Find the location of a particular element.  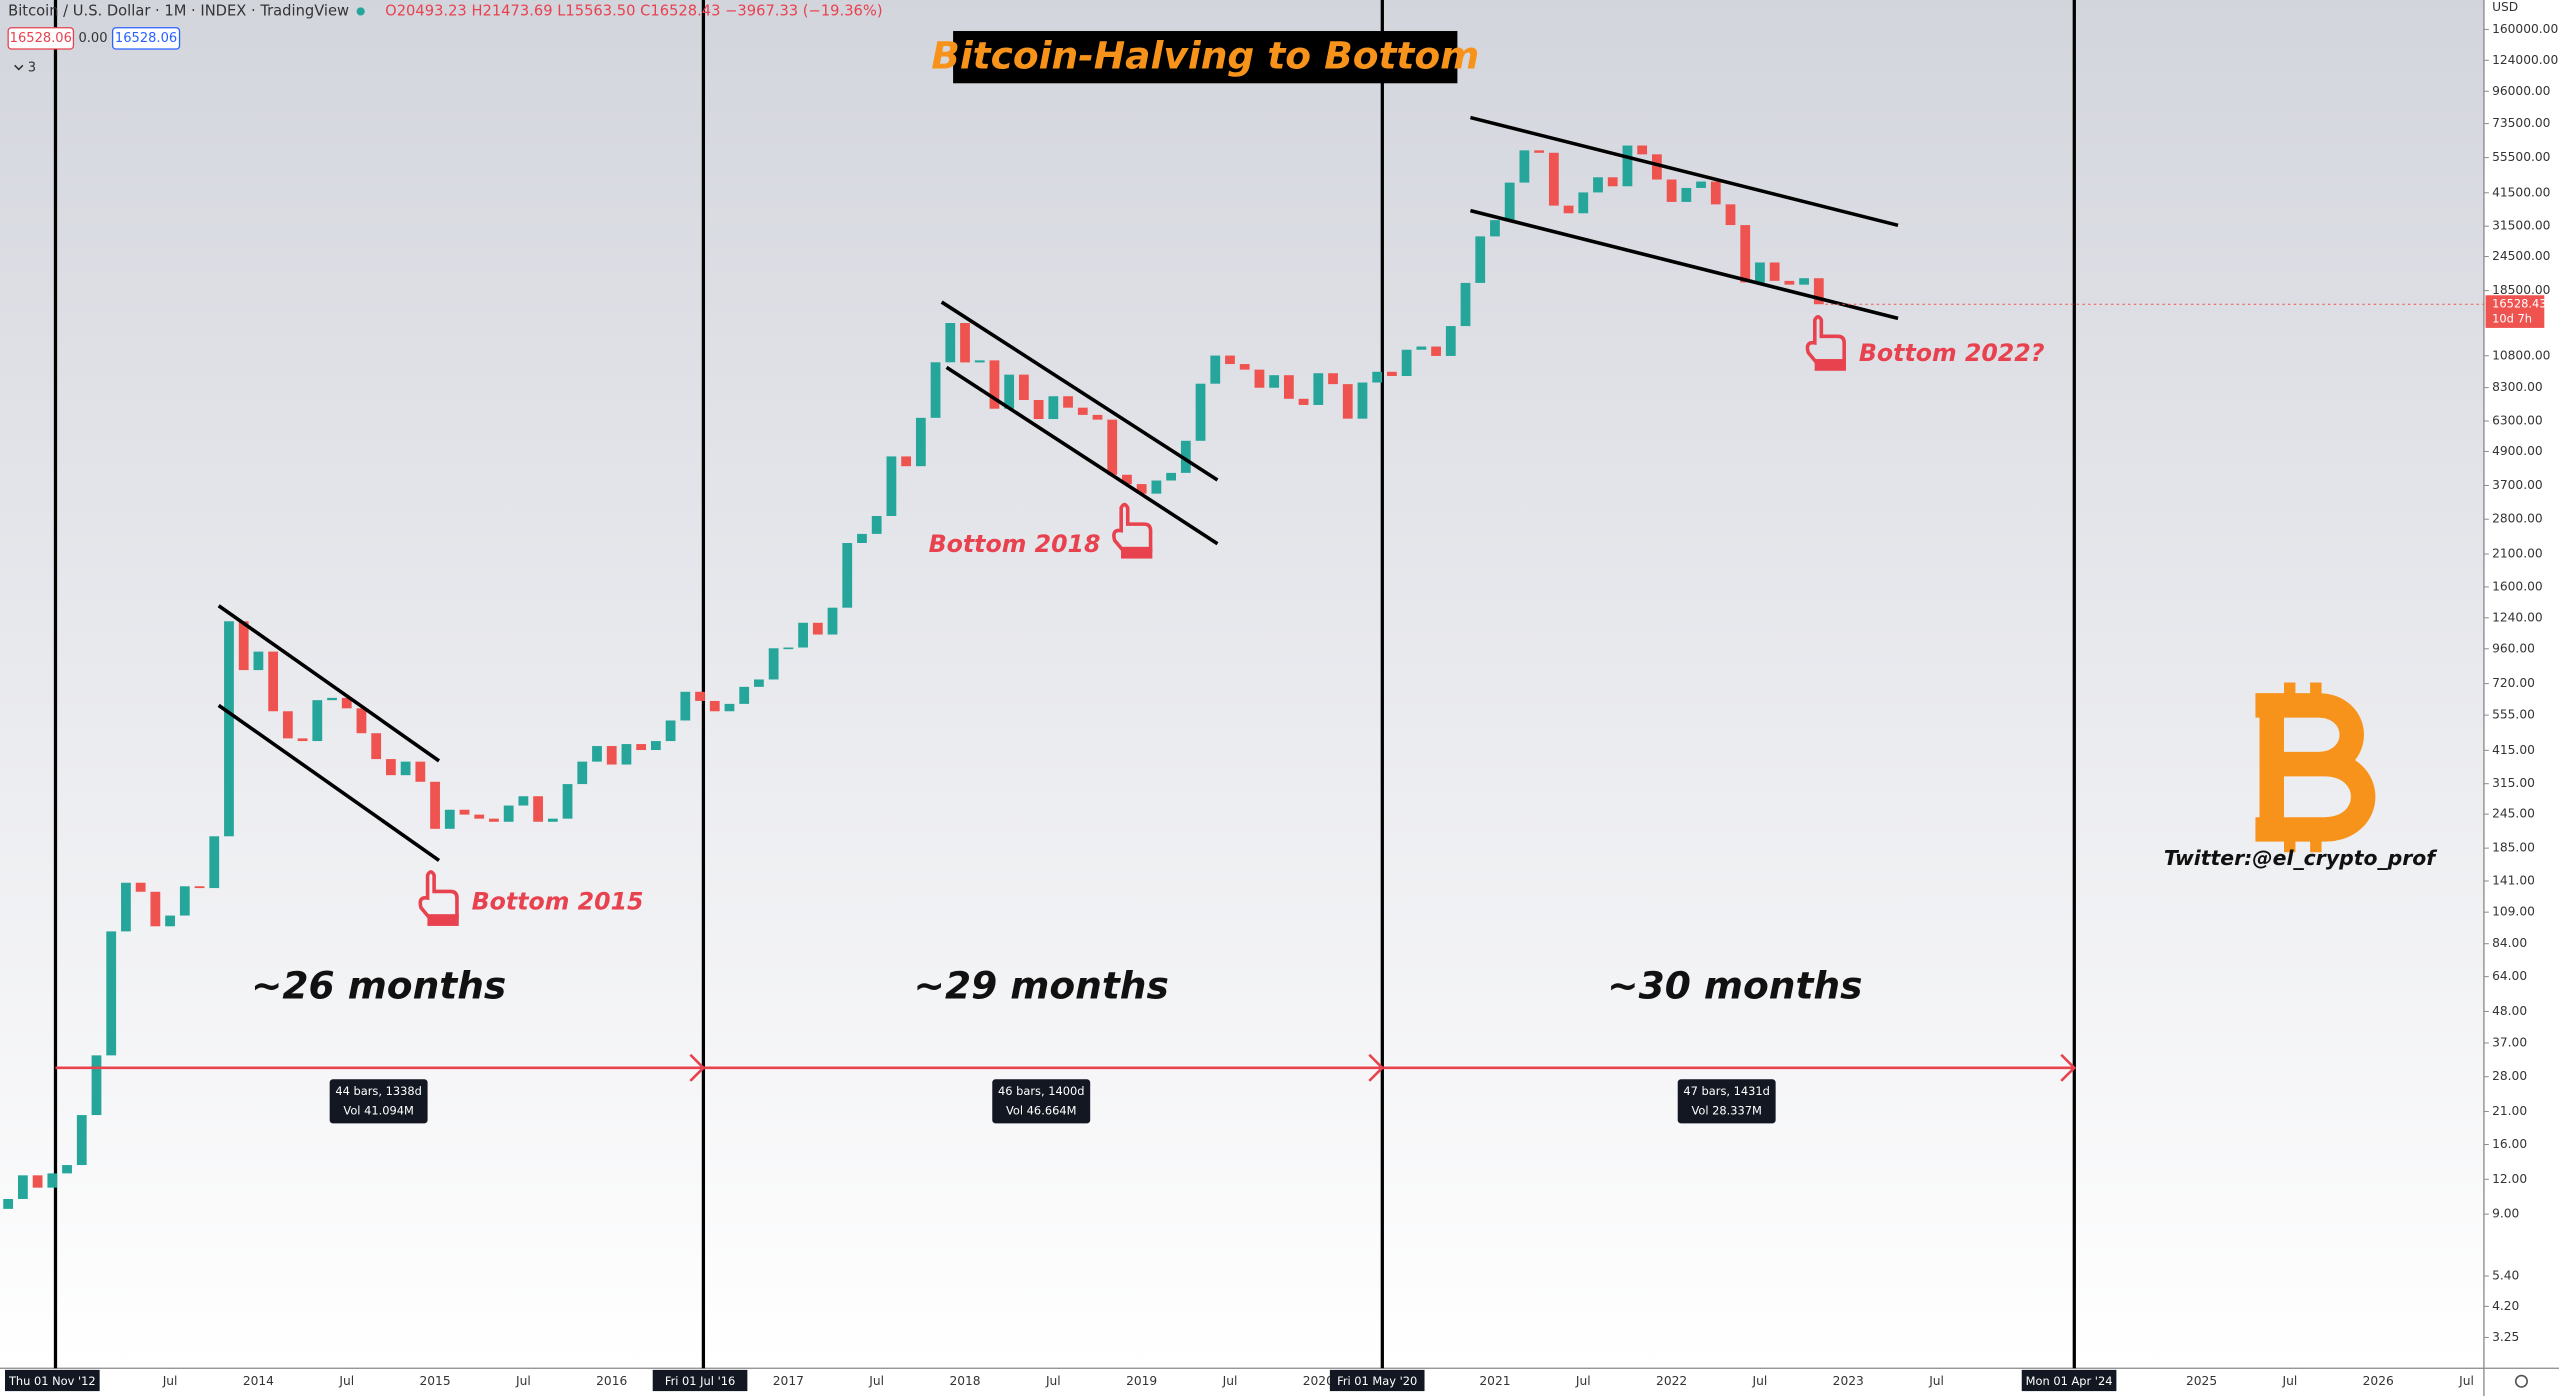

bottom-label: Bottom 2018 is located at coordinates (1015, 544).